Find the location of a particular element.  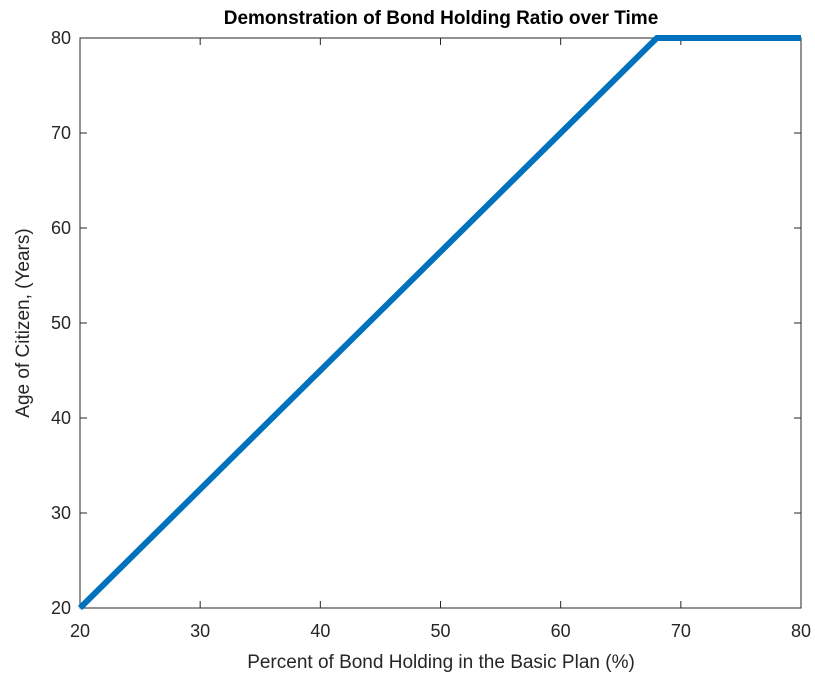

y-tick-label: 50 is located at coordinates (61, 323).